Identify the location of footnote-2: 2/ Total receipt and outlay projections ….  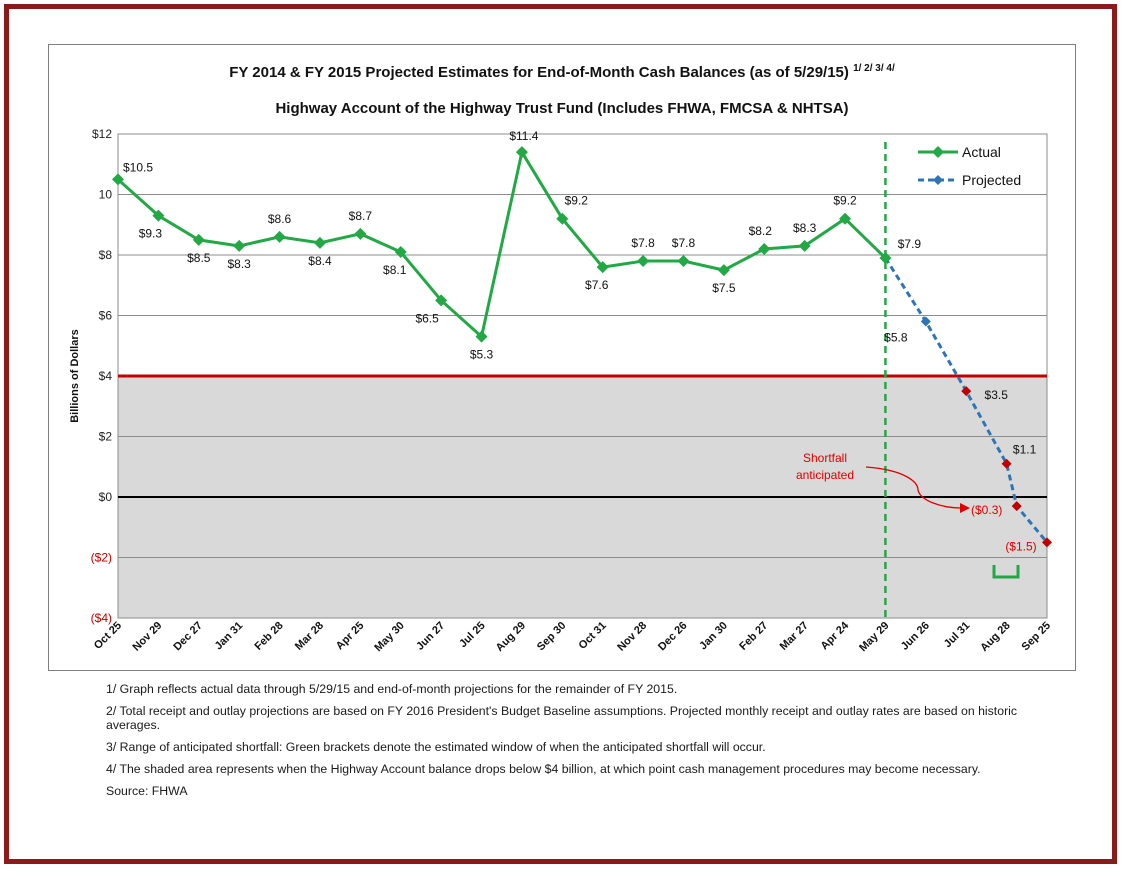
(562, 718).